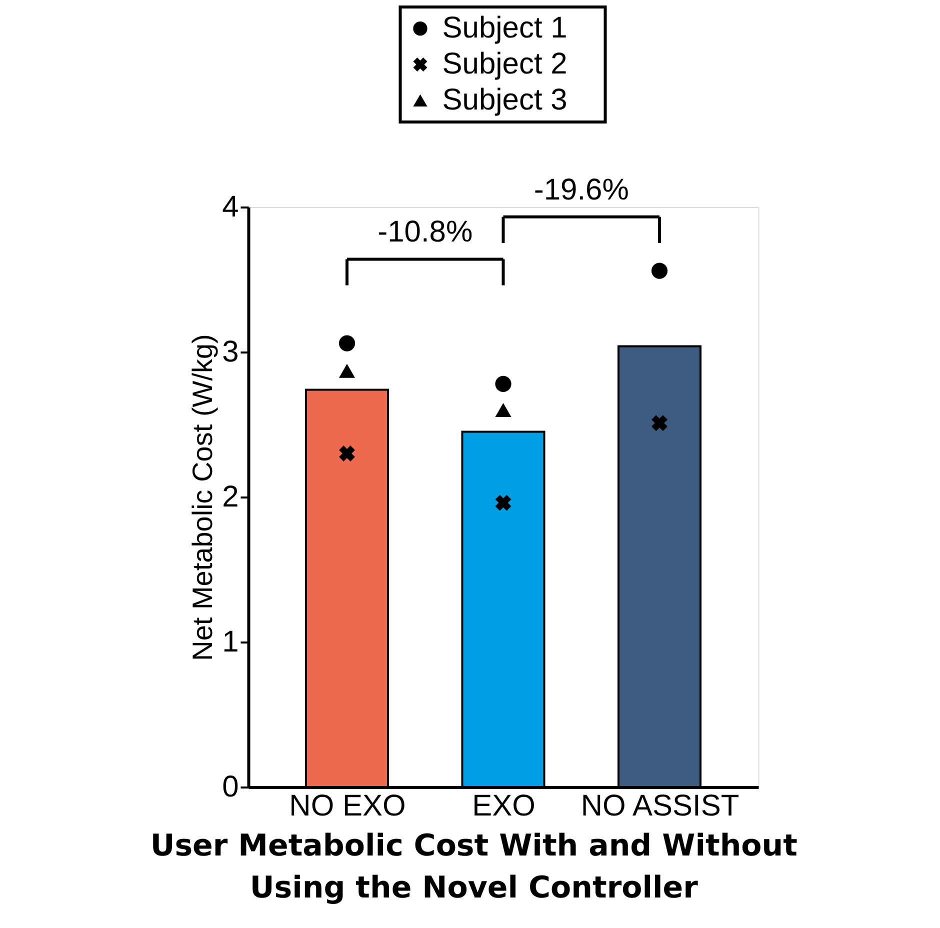 This screenshot has width=940, height=928. Describe the element at coordinates (202, 497) in the screenshot. I see `y-axis-title: Net Metabolic Cost (W/kg)` at that location.